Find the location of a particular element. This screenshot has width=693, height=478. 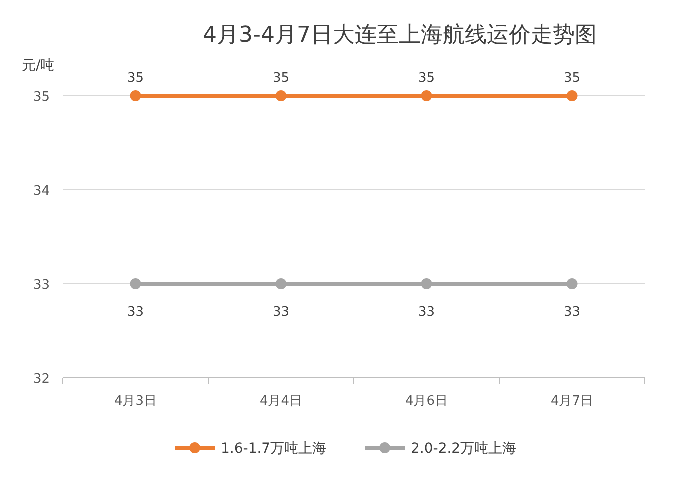

y-axis-title: 元/吨 is located at coordinates (38, 66).